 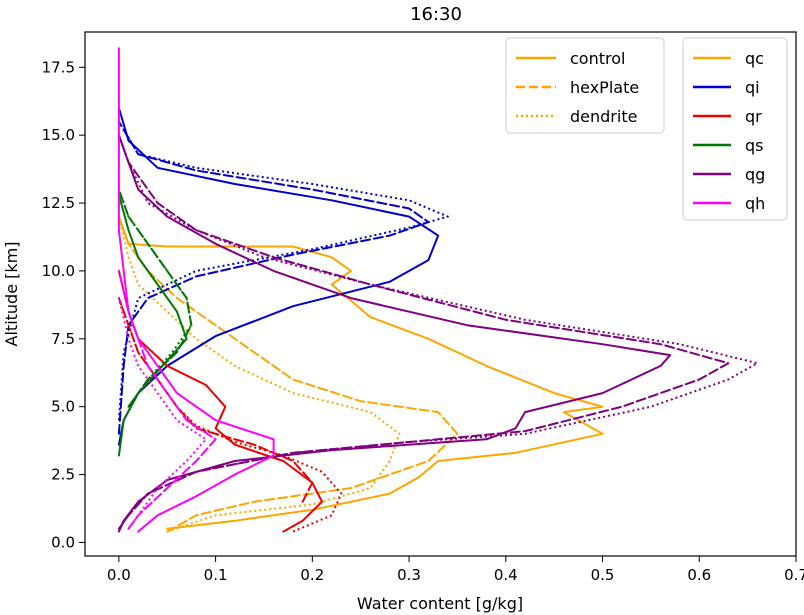 What do you see at coordinates (755, 203) in the screenshot?
I see `legend-species-label: qh` at bounding box center [755, 203].